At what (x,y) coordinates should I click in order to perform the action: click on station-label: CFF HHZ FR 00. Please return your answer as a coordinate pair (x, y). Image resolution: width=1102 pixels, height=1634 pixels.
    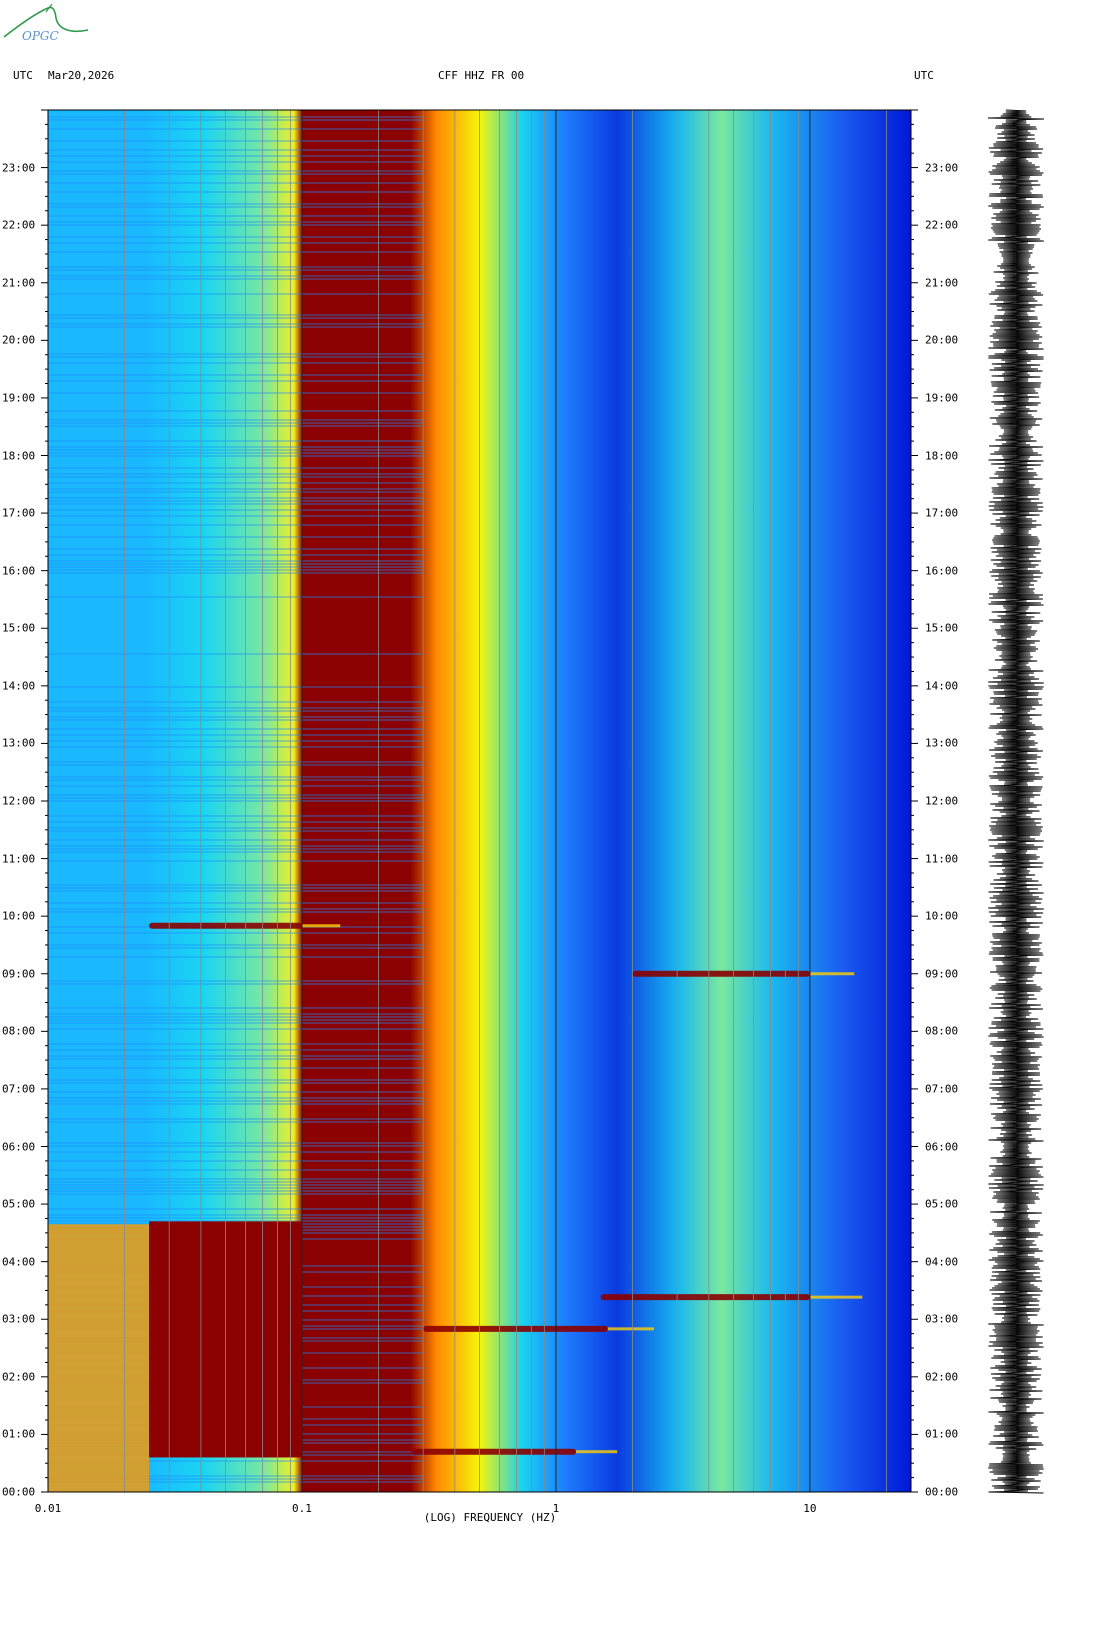
    Looking at the image, I should click on (481, 75).